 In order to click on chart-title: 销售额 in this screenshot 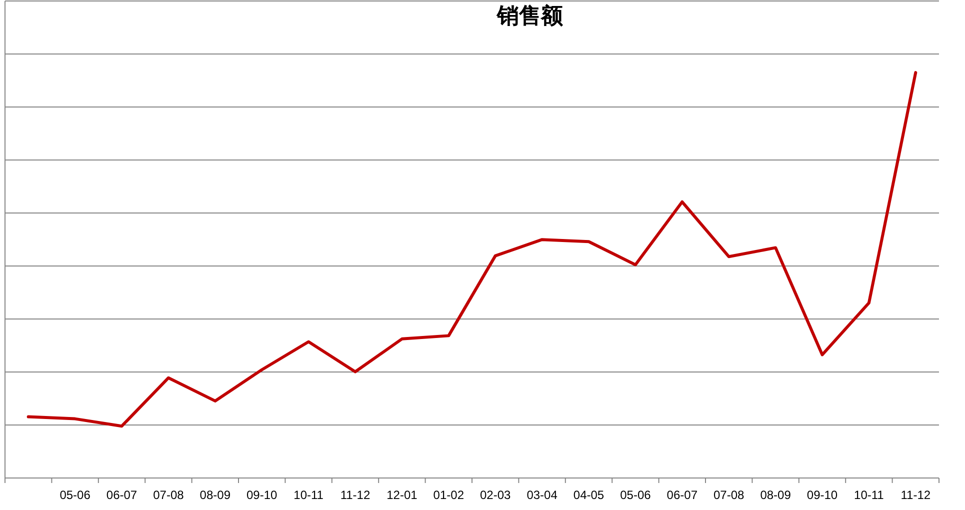, I will do `click(530, 15)`.